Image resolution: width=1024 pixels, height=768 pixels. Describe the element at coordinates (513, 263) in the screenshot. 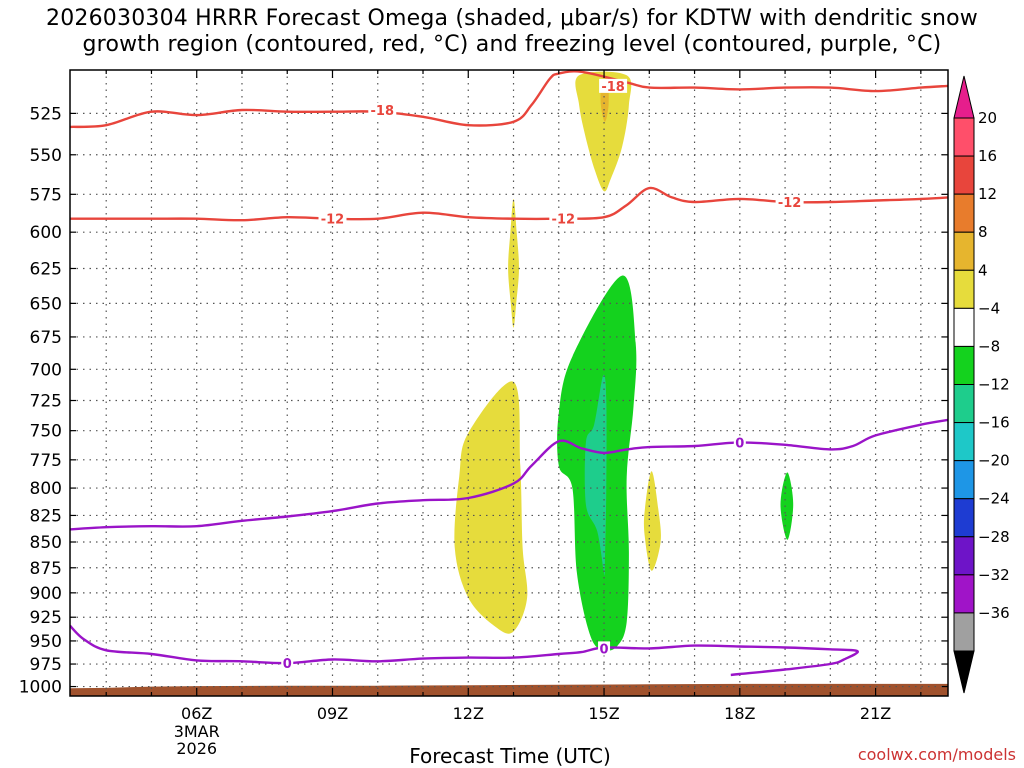

I see `omega-region-yellow-624-13z` at that location.